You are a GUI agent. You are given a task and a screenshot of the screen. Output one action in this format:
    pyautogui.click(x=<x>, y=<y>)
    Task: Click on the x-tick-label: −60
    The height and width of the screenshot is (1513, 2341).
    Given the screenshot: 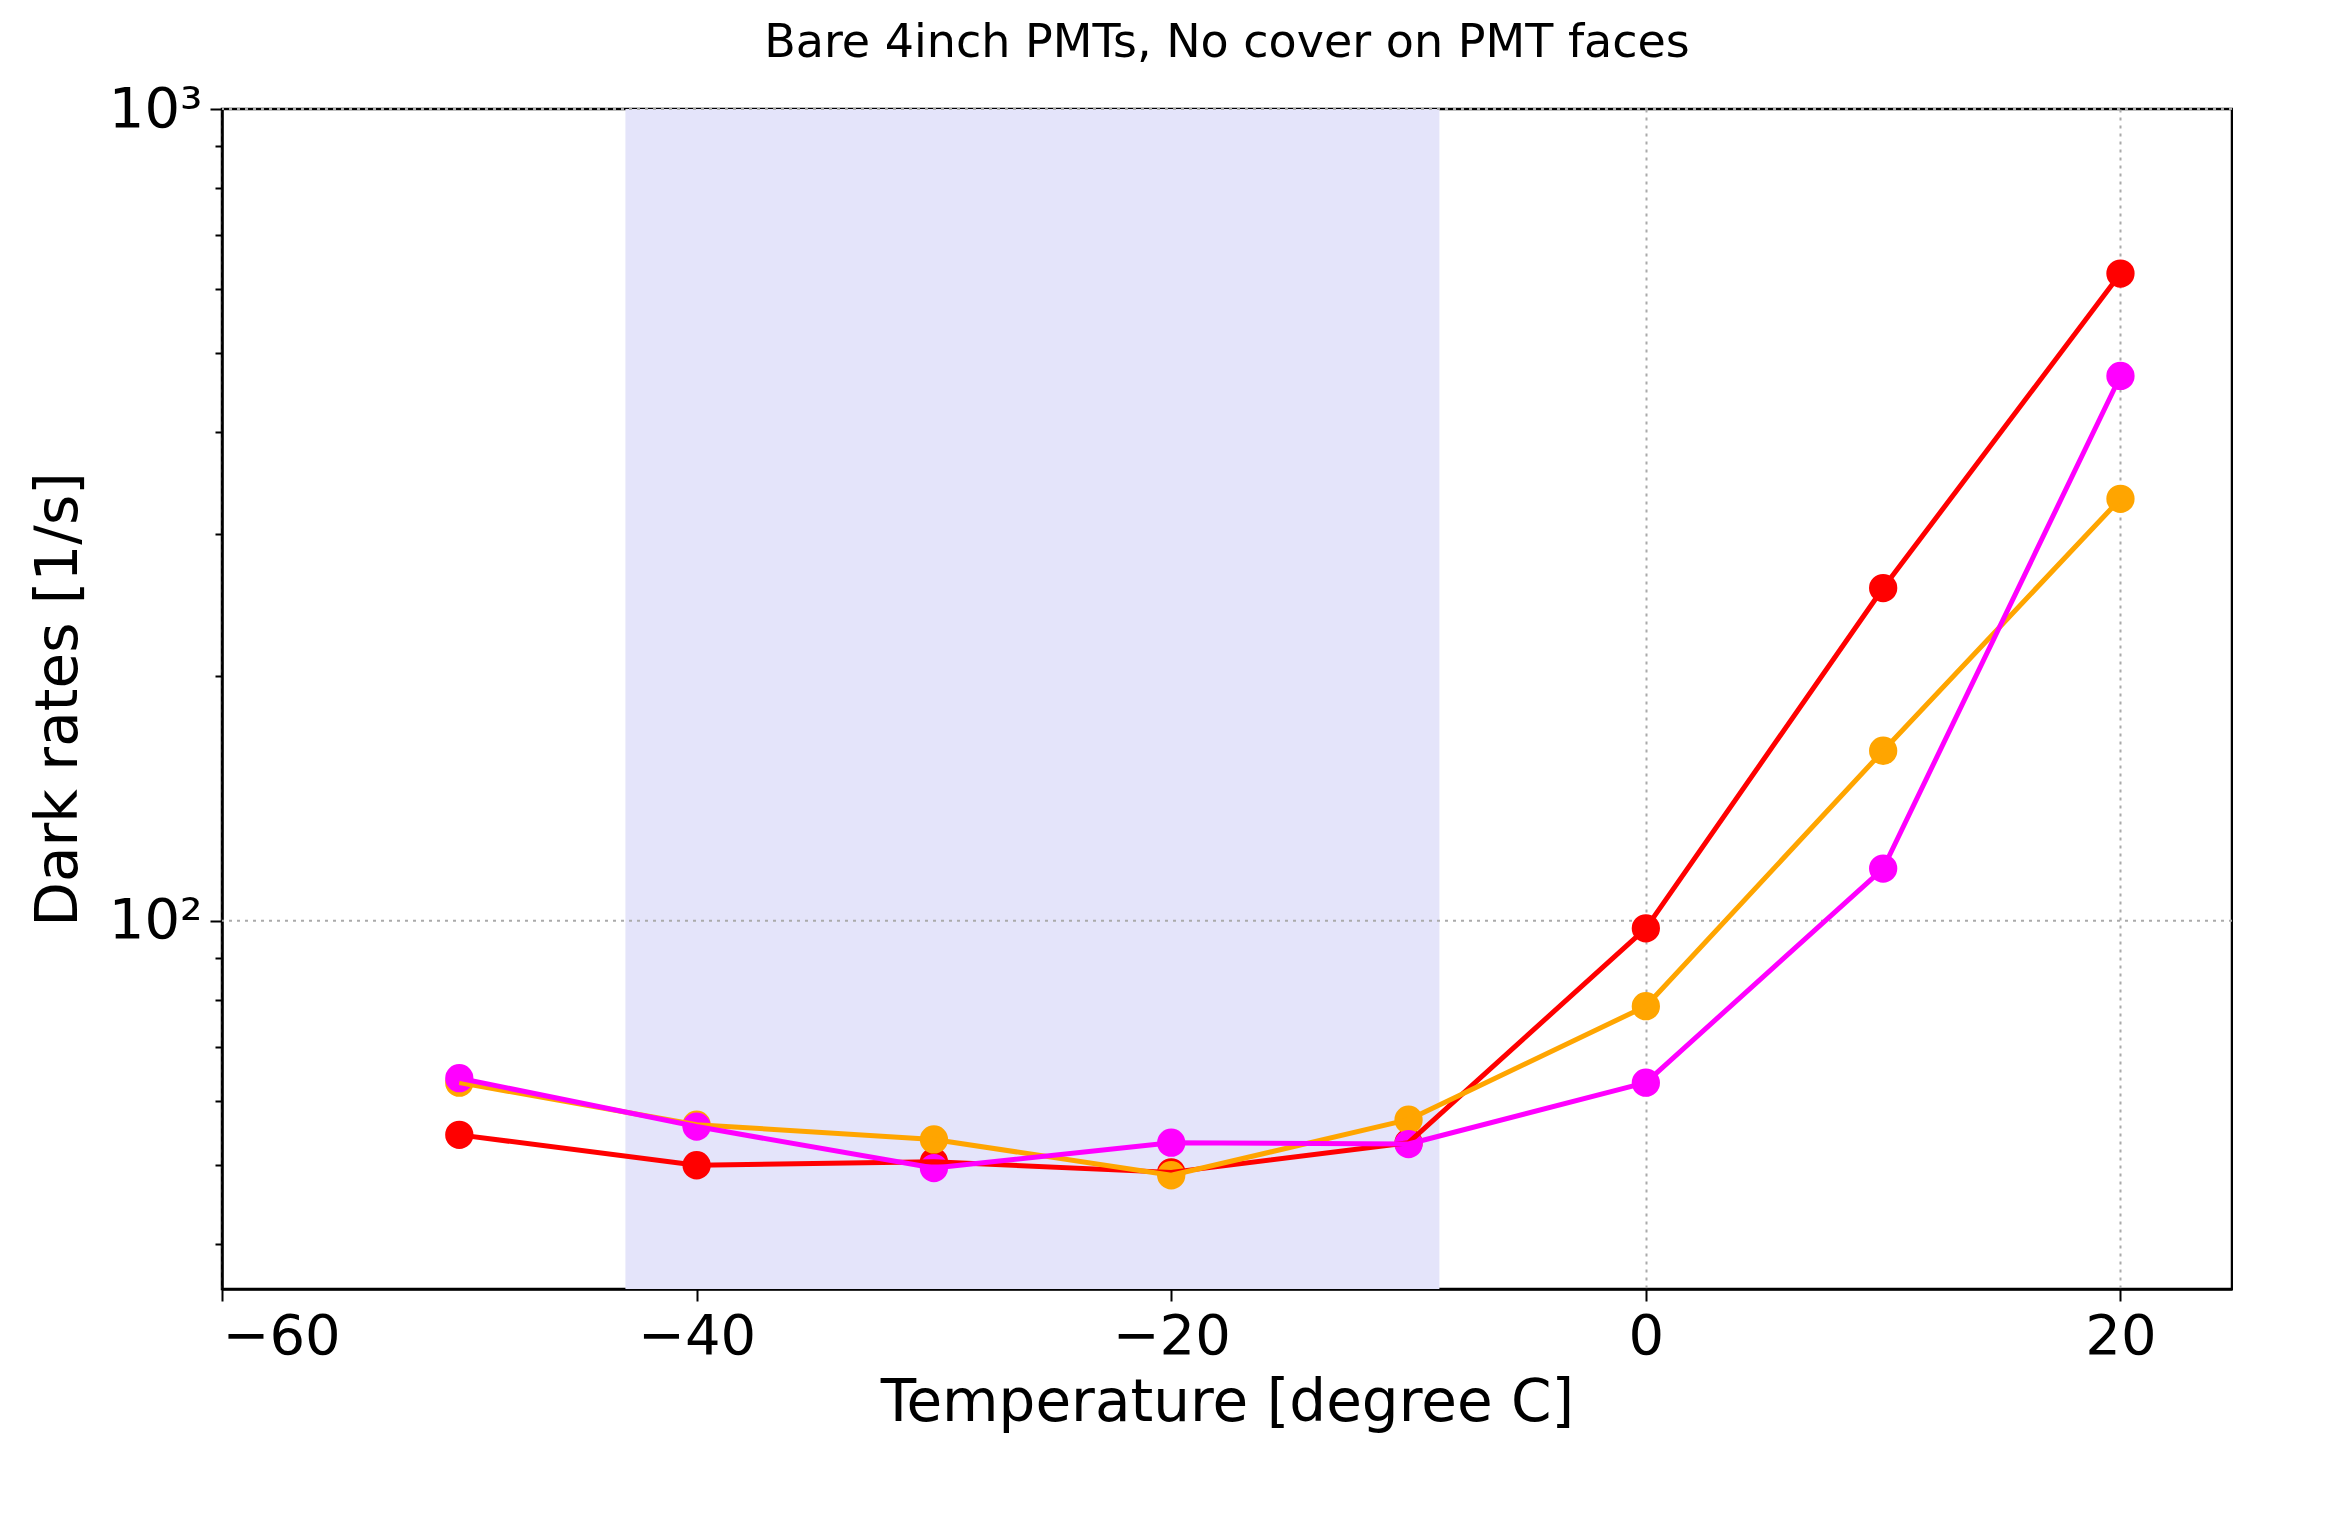 What is the action you would take?
    pyautogui.click(x=281, y=1334)
    